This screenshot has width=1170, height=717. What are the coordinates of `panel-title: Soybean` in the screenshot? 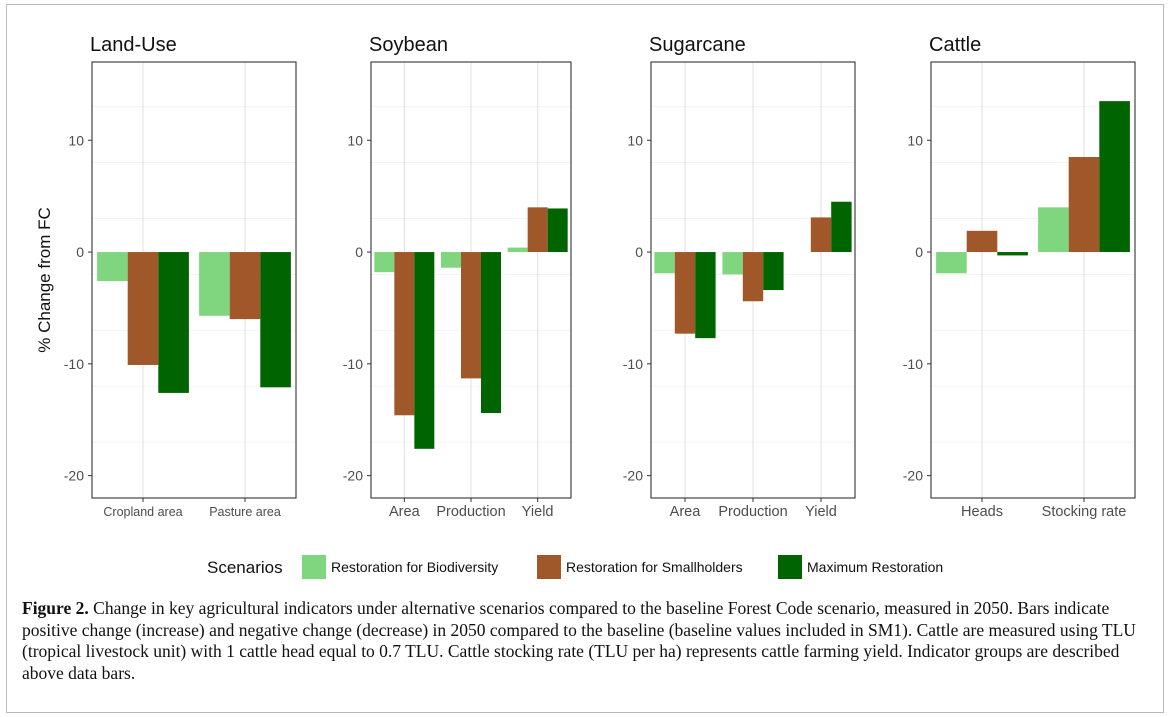 It's located at (408, 45).